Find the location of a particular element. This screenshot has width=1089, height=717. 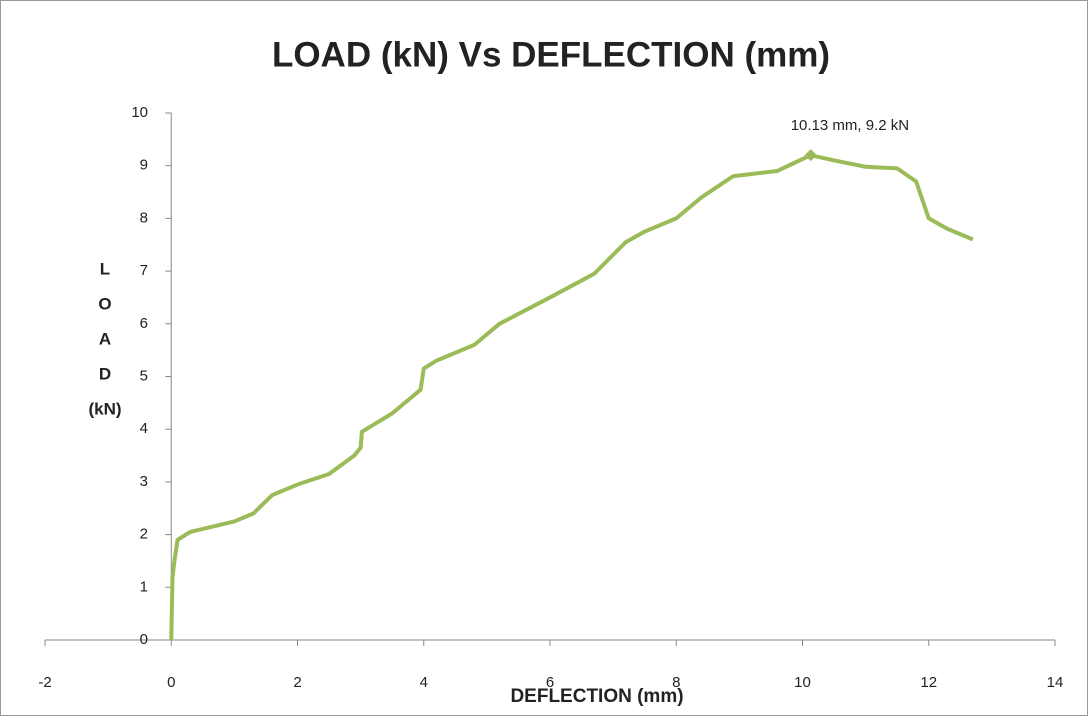

y-tick-label: 0 is located at coordinates (144, 639).